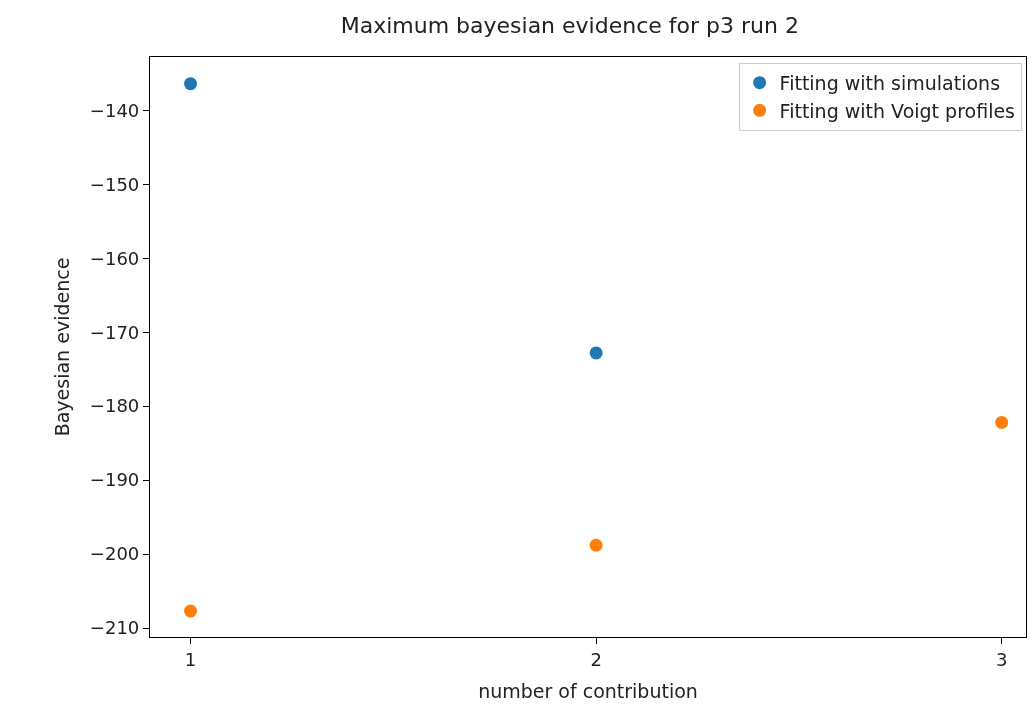  Describe the element at coordinates (190, 659) in the screenshot. I see `x-tick-label: 1` at that location.